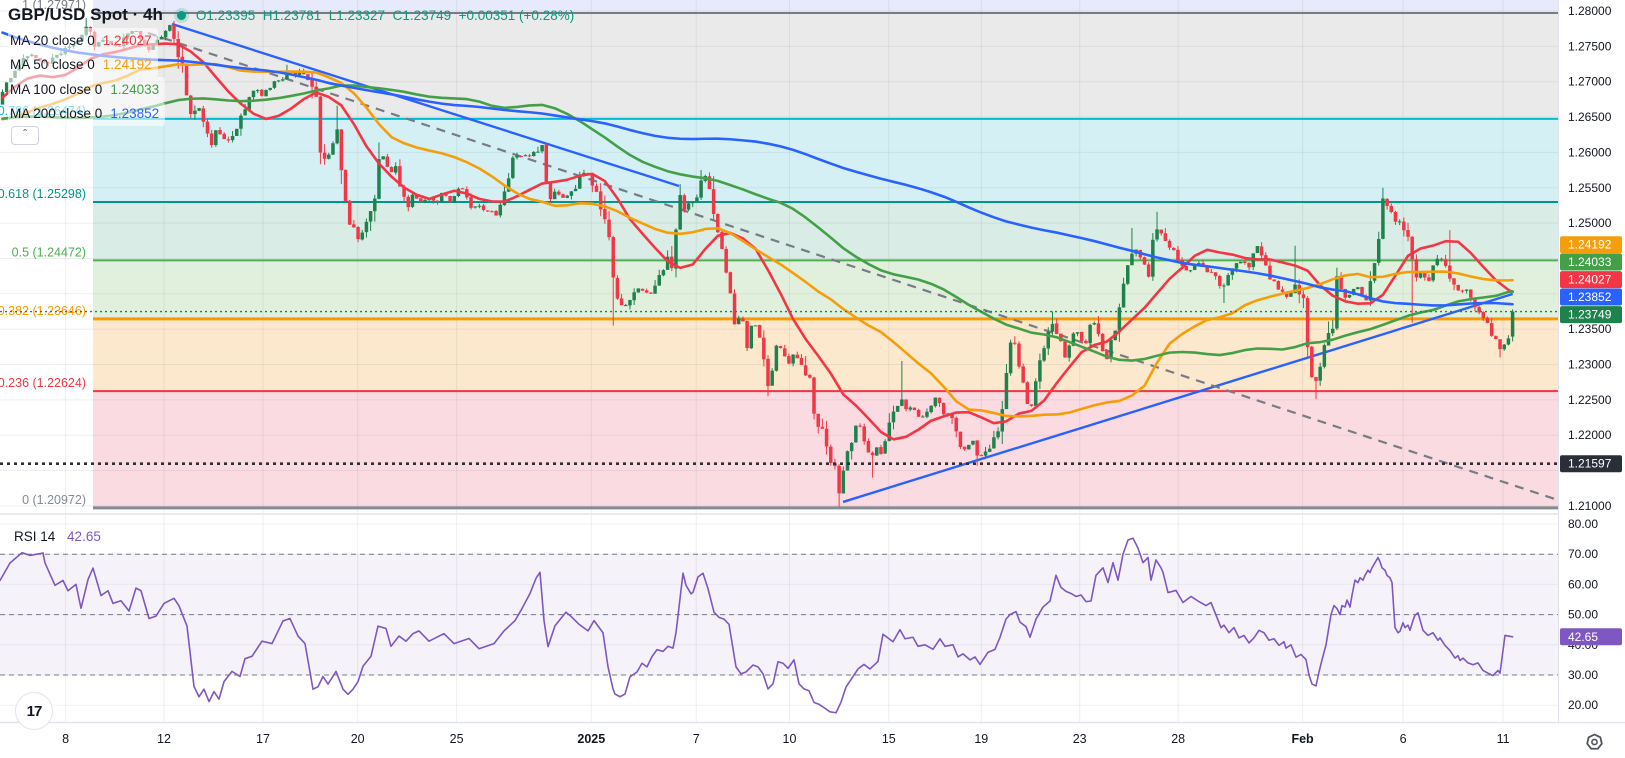  What do you see at coordinates (34, 711) in the screenshot?
I see `tradingview-logo: 17` at bounding box center [34, 711].